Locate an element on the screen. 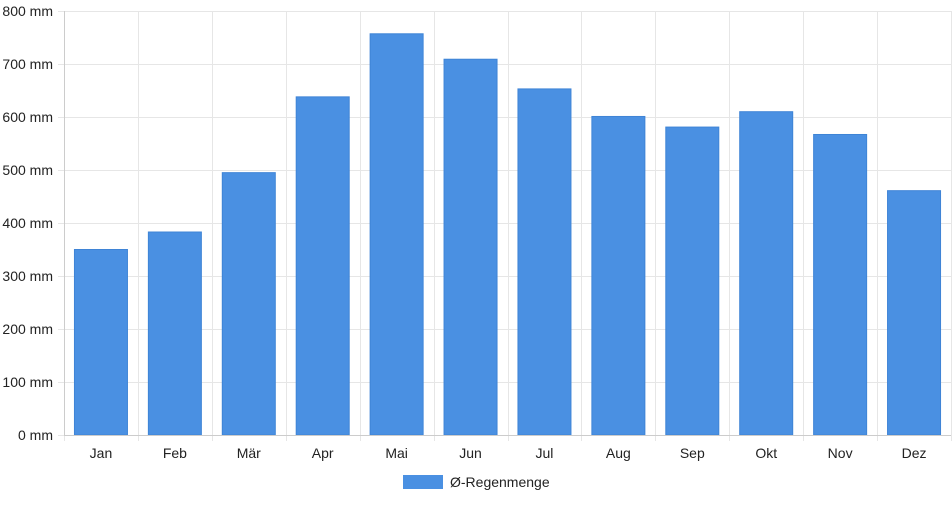  x-tick-label: Mär is located at coordinates (249, 453).